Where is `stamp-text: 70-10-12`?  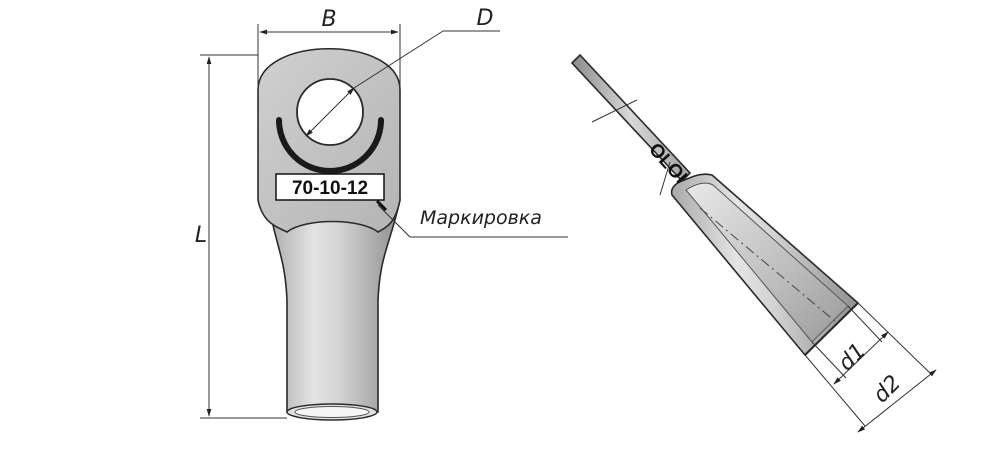
stamp-text: 70-10-12 is located at coordinates (330, 188).